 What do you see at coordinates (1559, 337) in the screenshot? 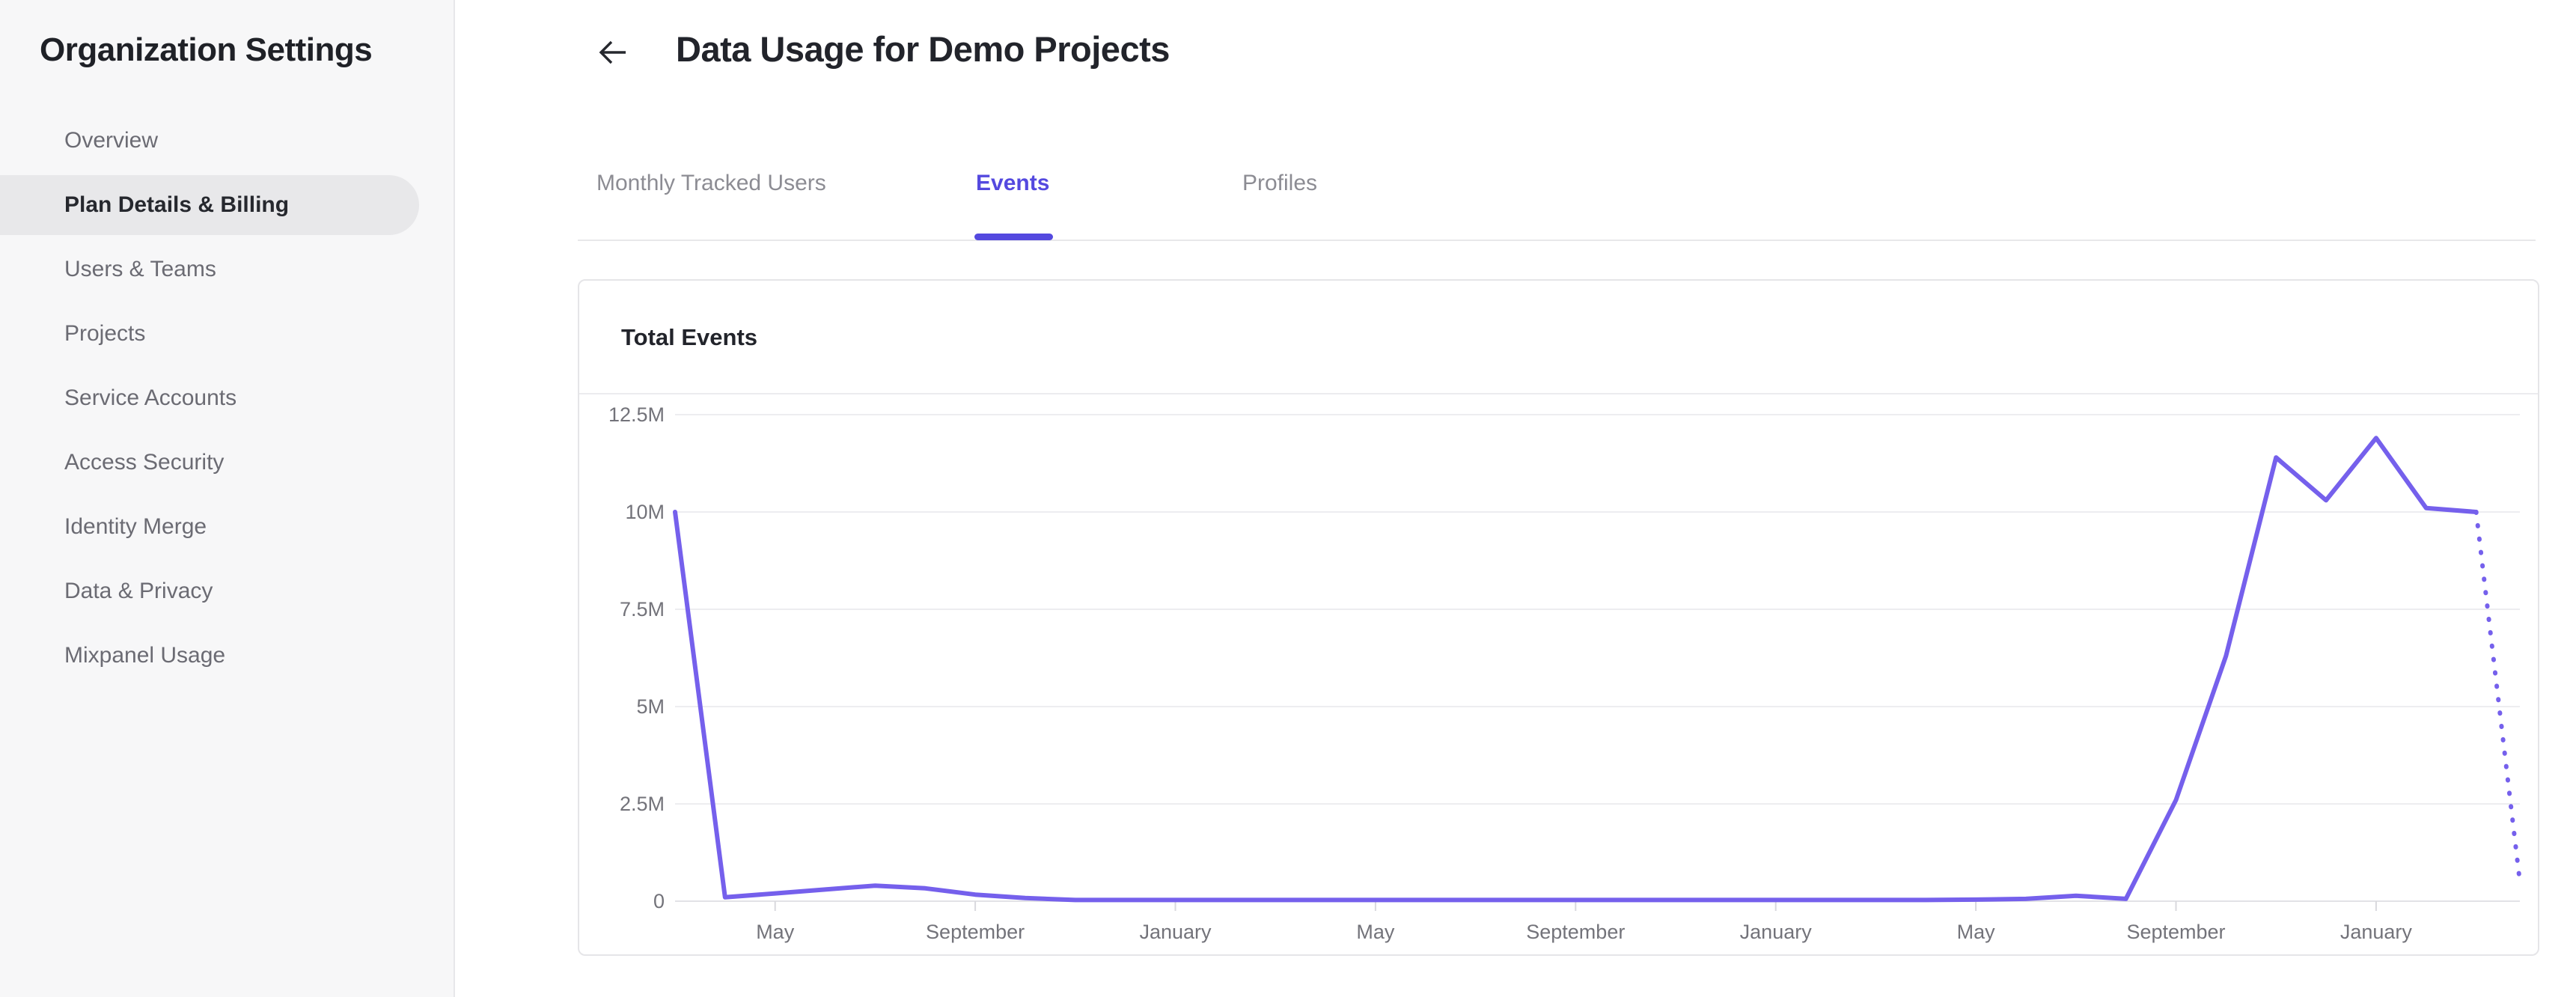
I see `card-header: Total Events` at bounding box center [1559, 337].